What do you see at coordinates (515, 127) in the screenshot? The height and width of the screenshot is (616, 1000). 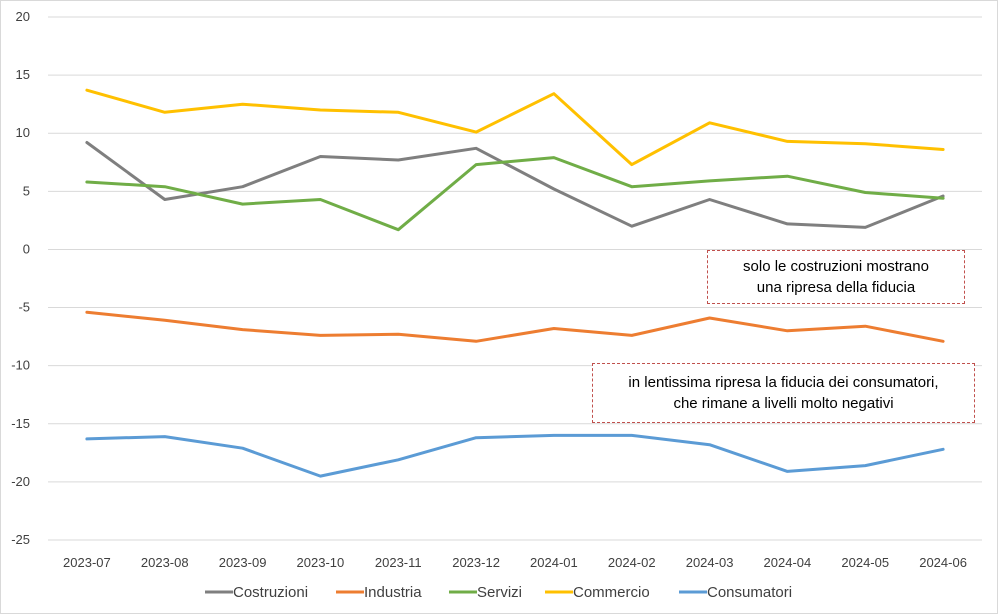 I see `series-line-commercio` at bounding box center [515, 127].